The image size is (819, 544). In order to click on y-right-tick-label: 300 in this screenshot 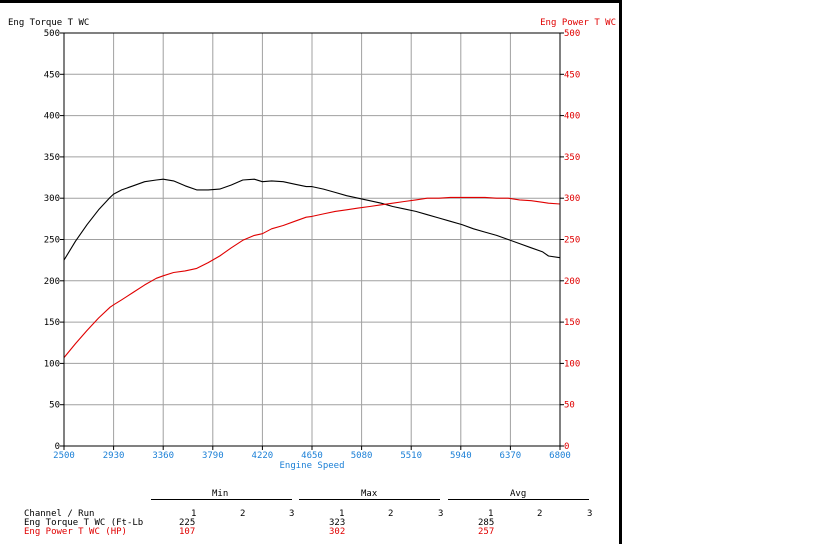, I will do `click(572, 199)`.